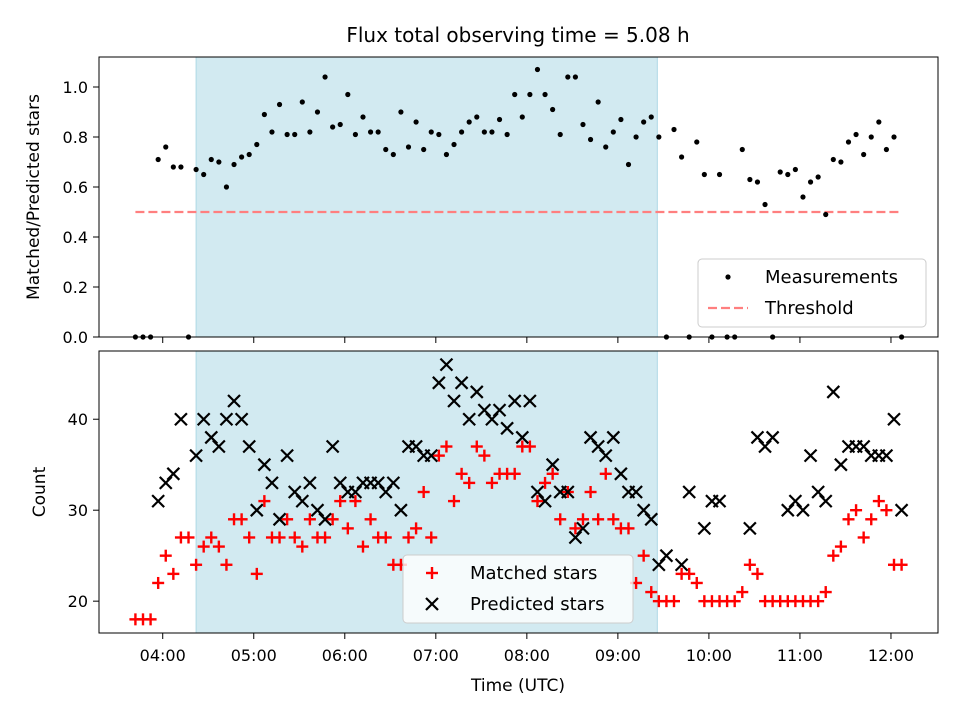 Image resolution: width=960 pixels, height=720 pixels. Describe the element at coordinates (75, 137) in the screenshot. I see `top-y-tick-label: 0.8` at that location.